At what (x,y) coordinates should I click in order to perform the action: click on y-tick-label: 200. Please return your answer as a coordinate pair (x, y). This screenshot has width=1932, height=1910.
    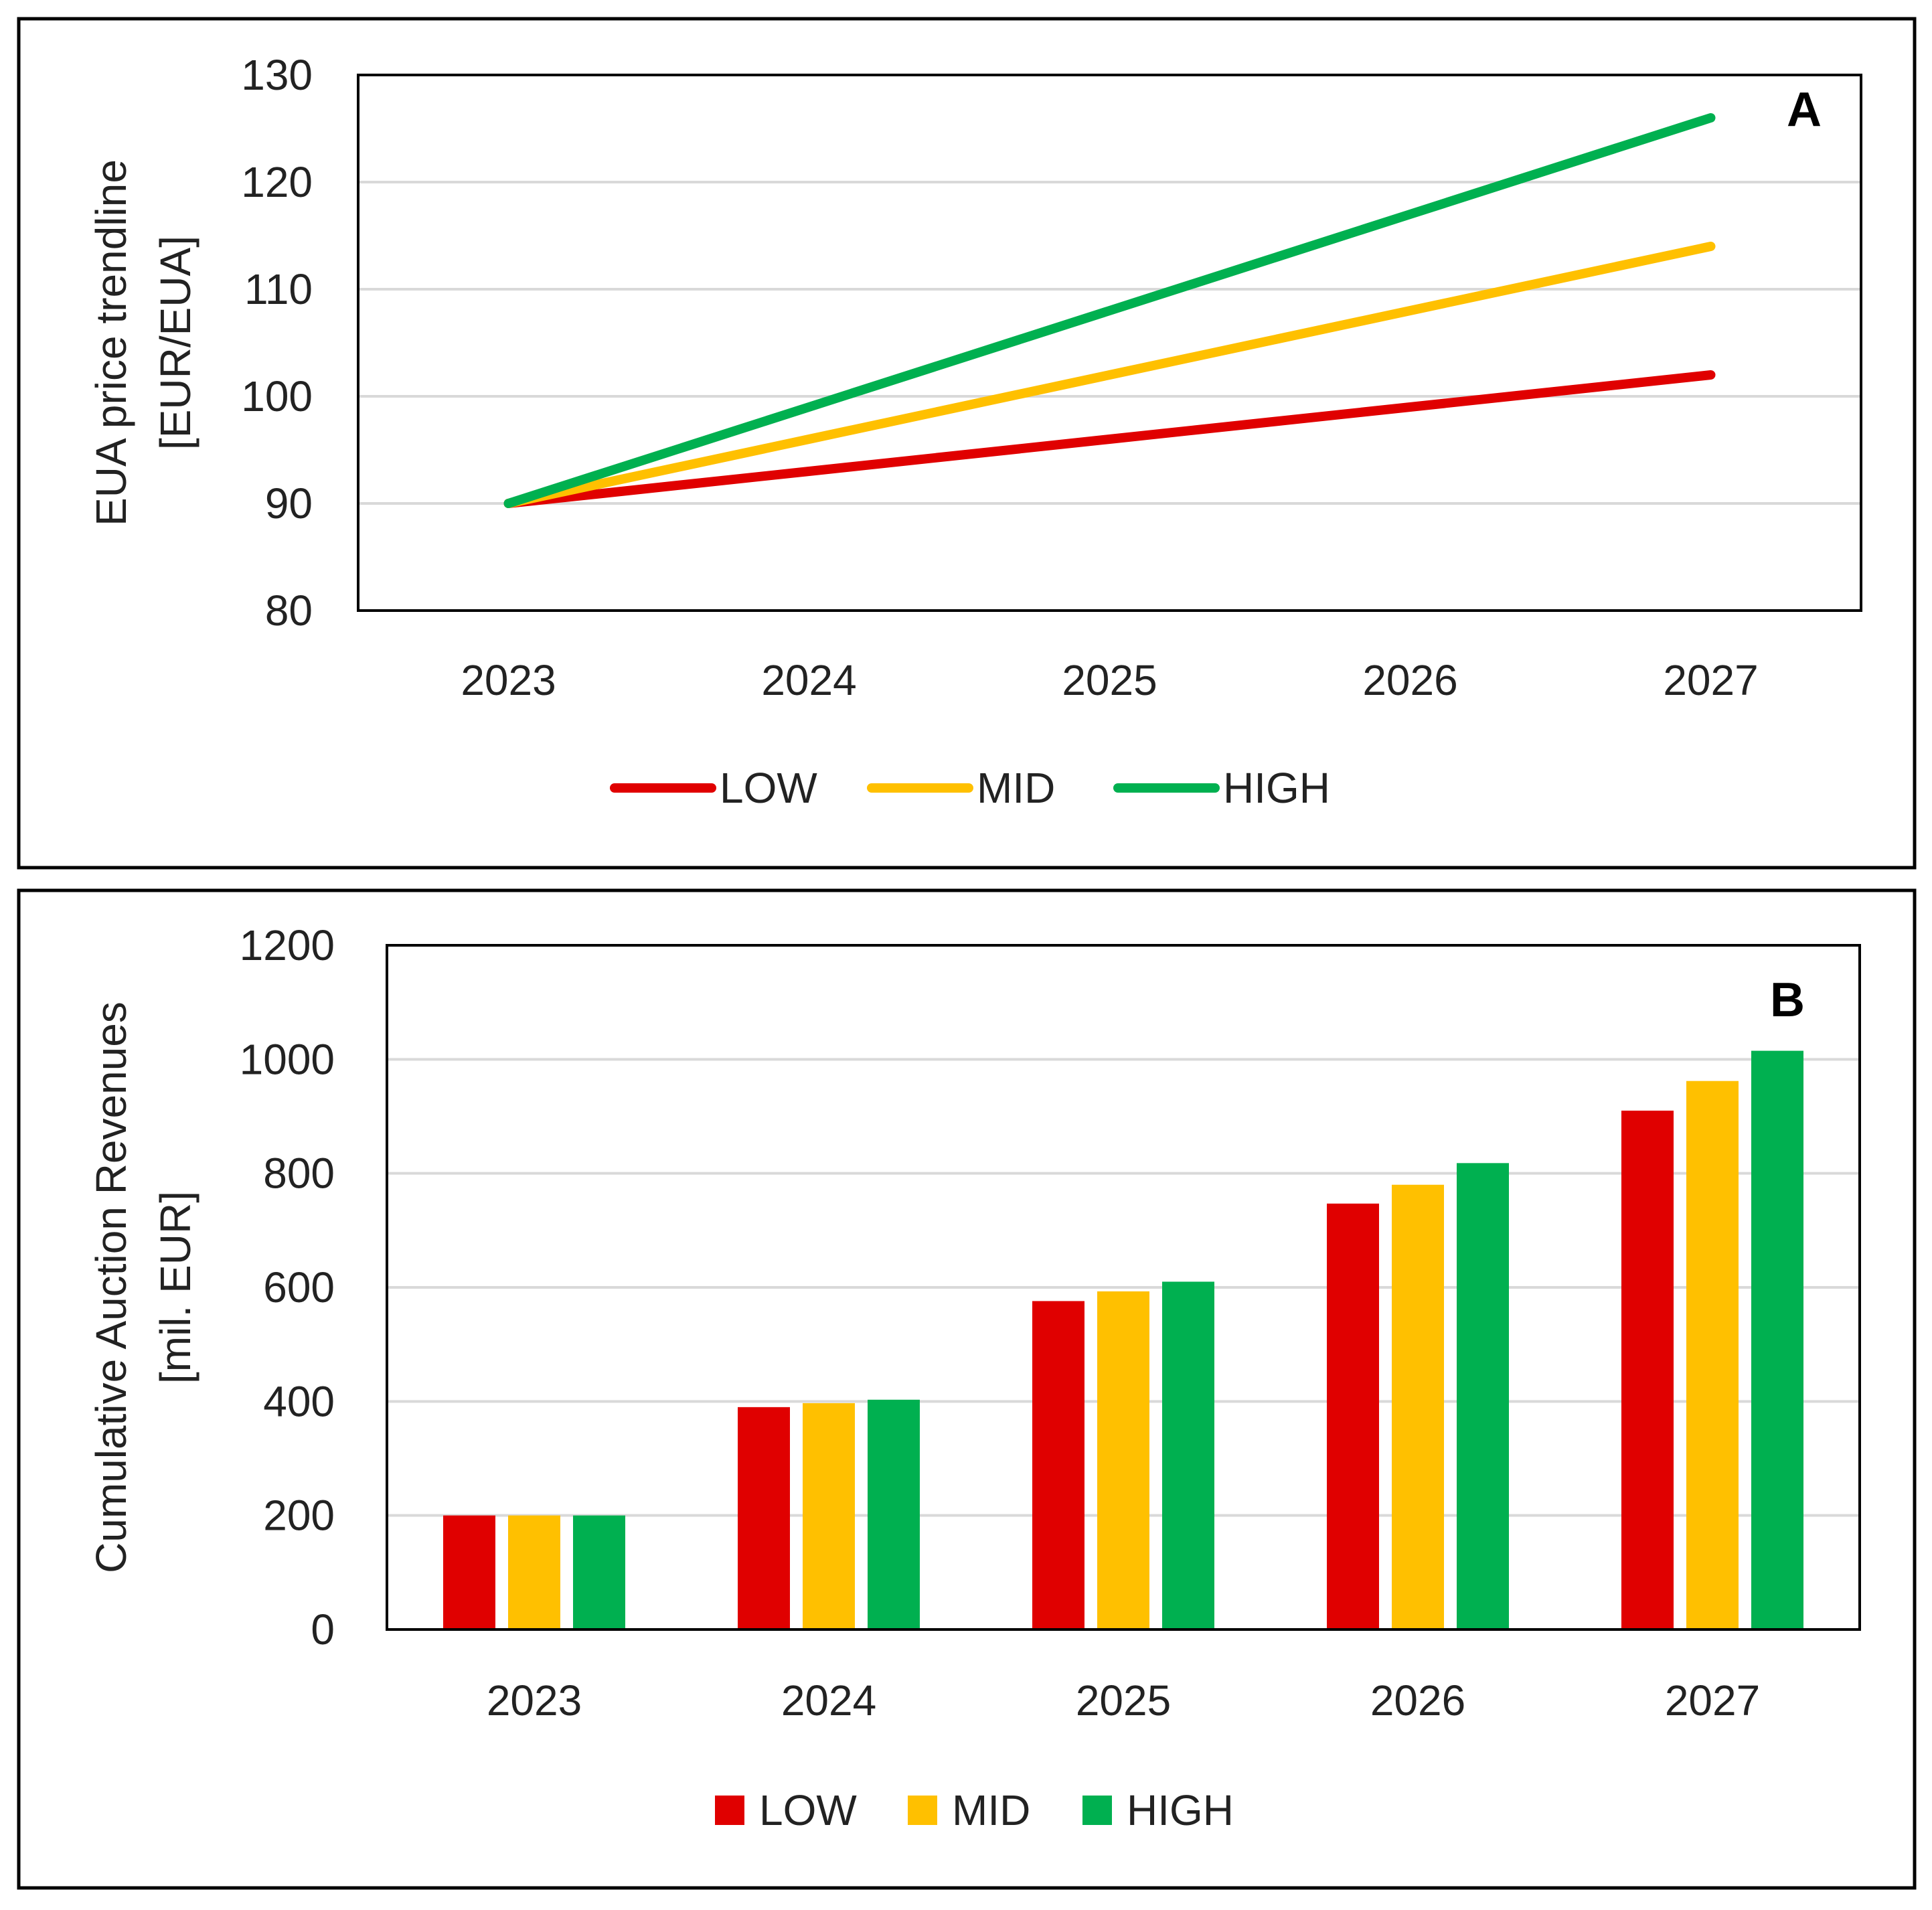
    Looking at the image, I should click on (299, 1516).